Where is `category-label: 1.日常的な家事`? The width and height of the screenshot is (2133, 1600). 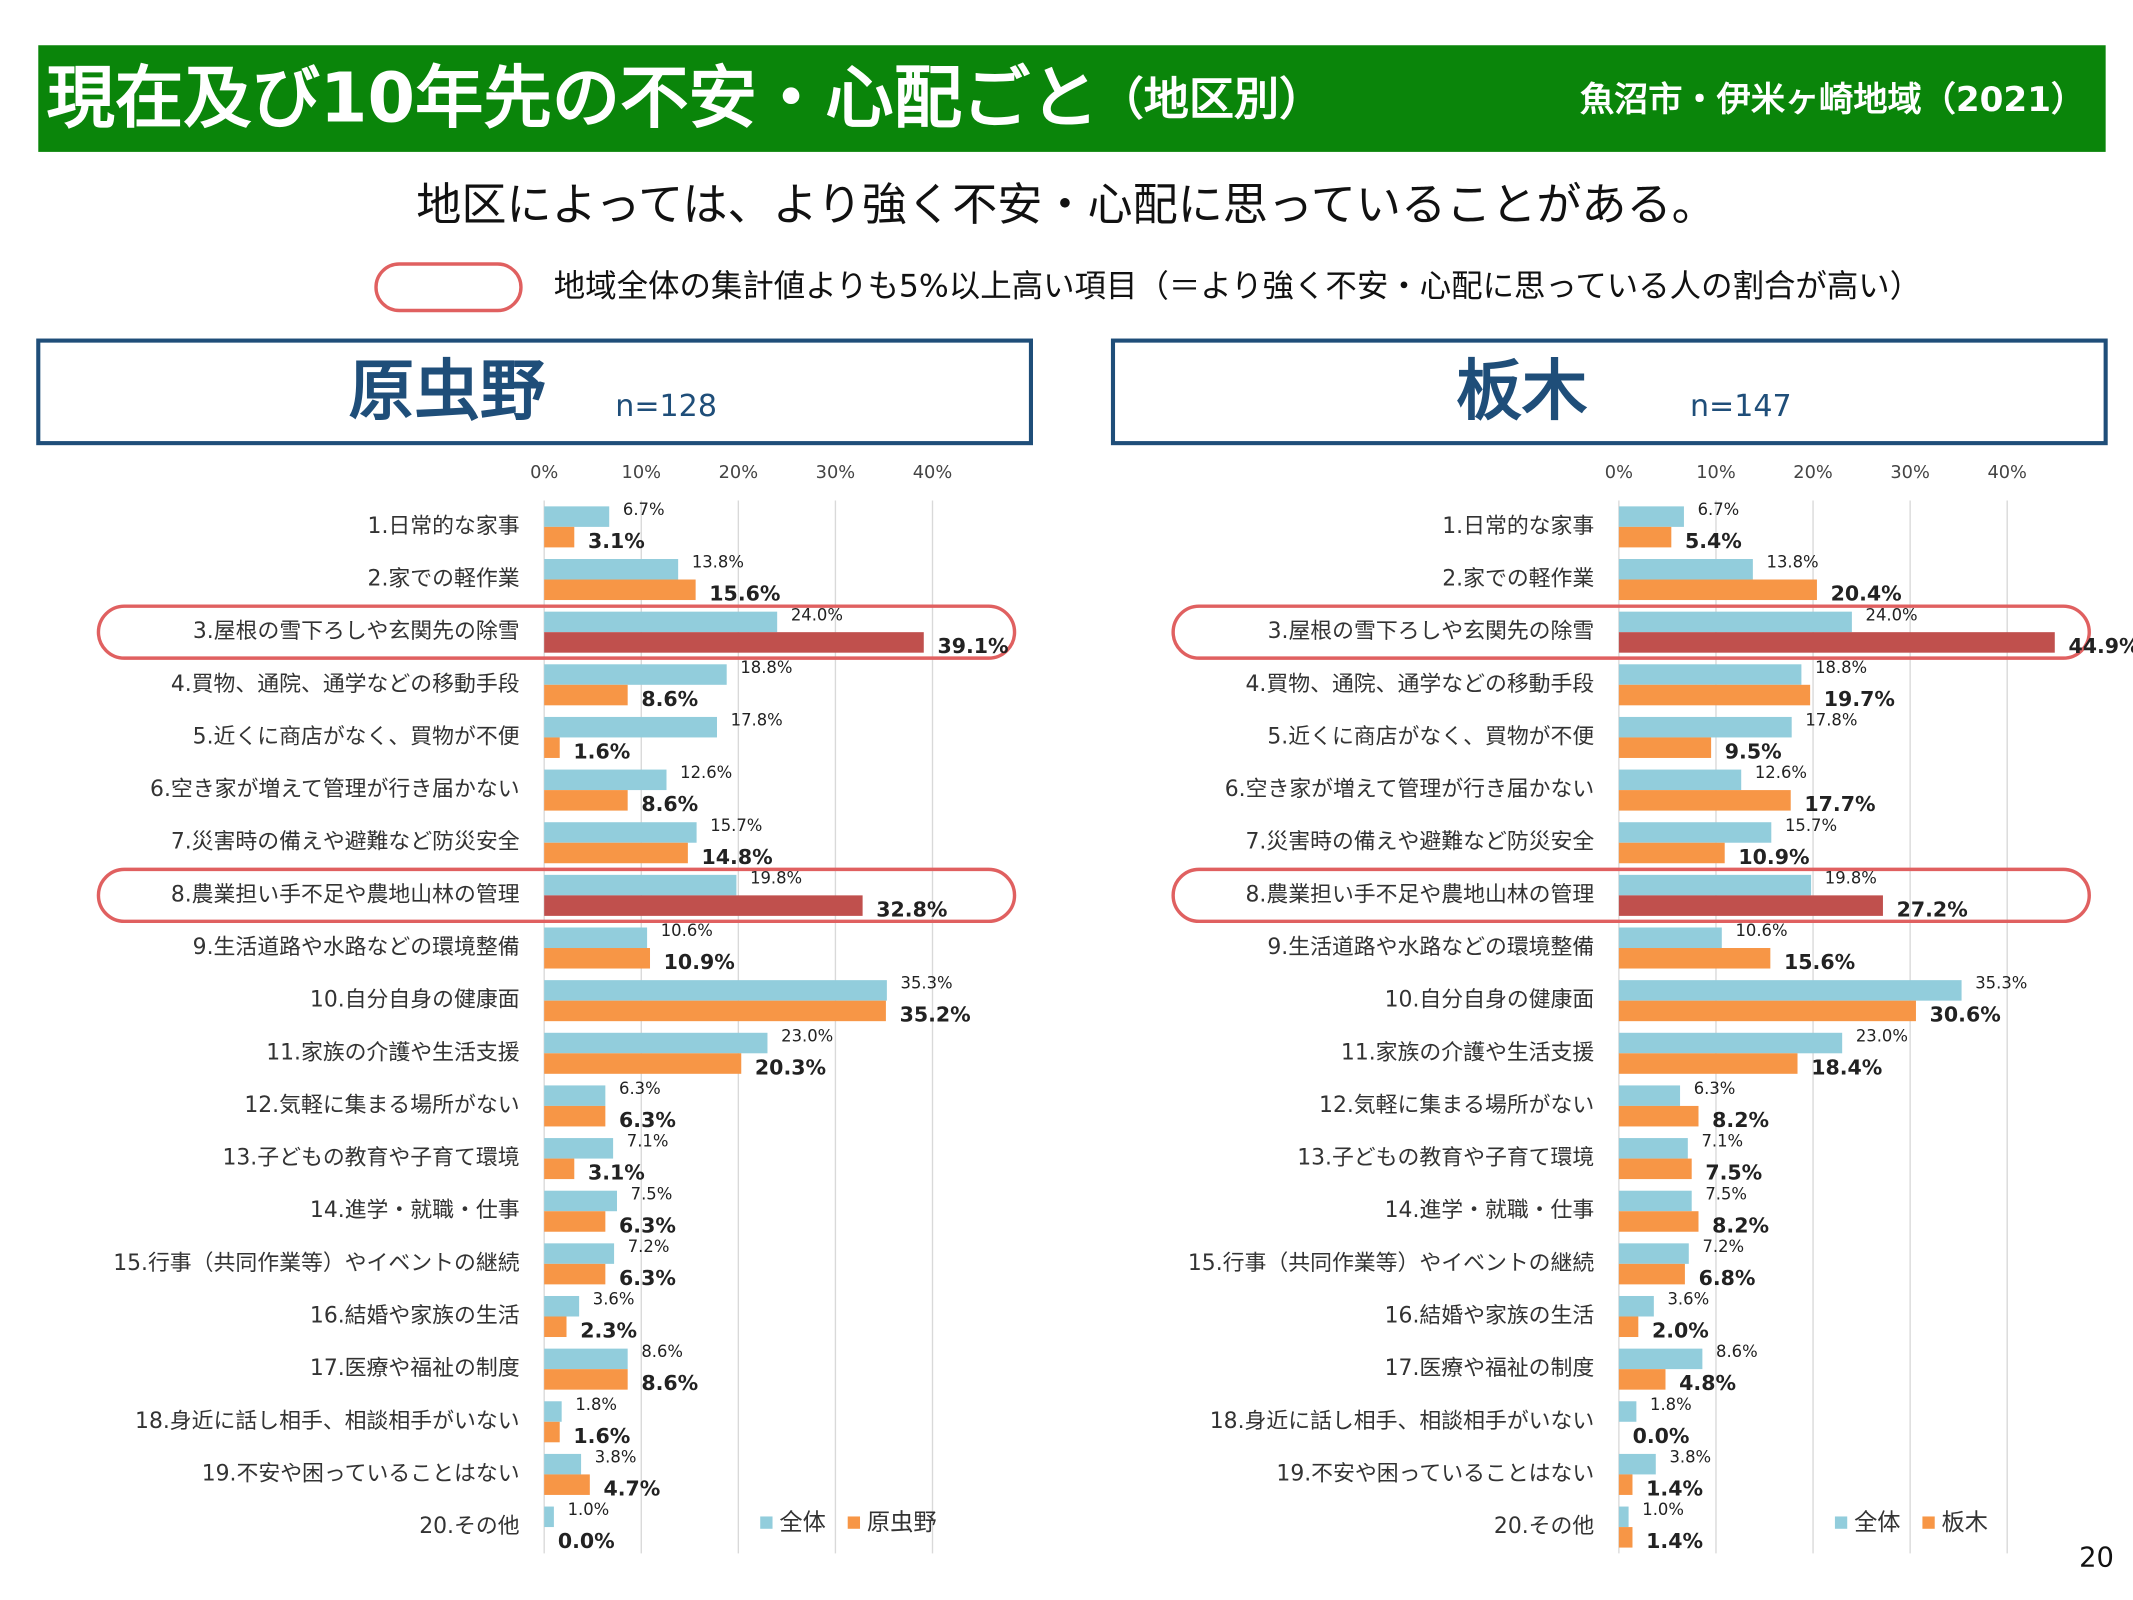
category-label: 1.日常的な家事 is located at coordinates (1518, 526).